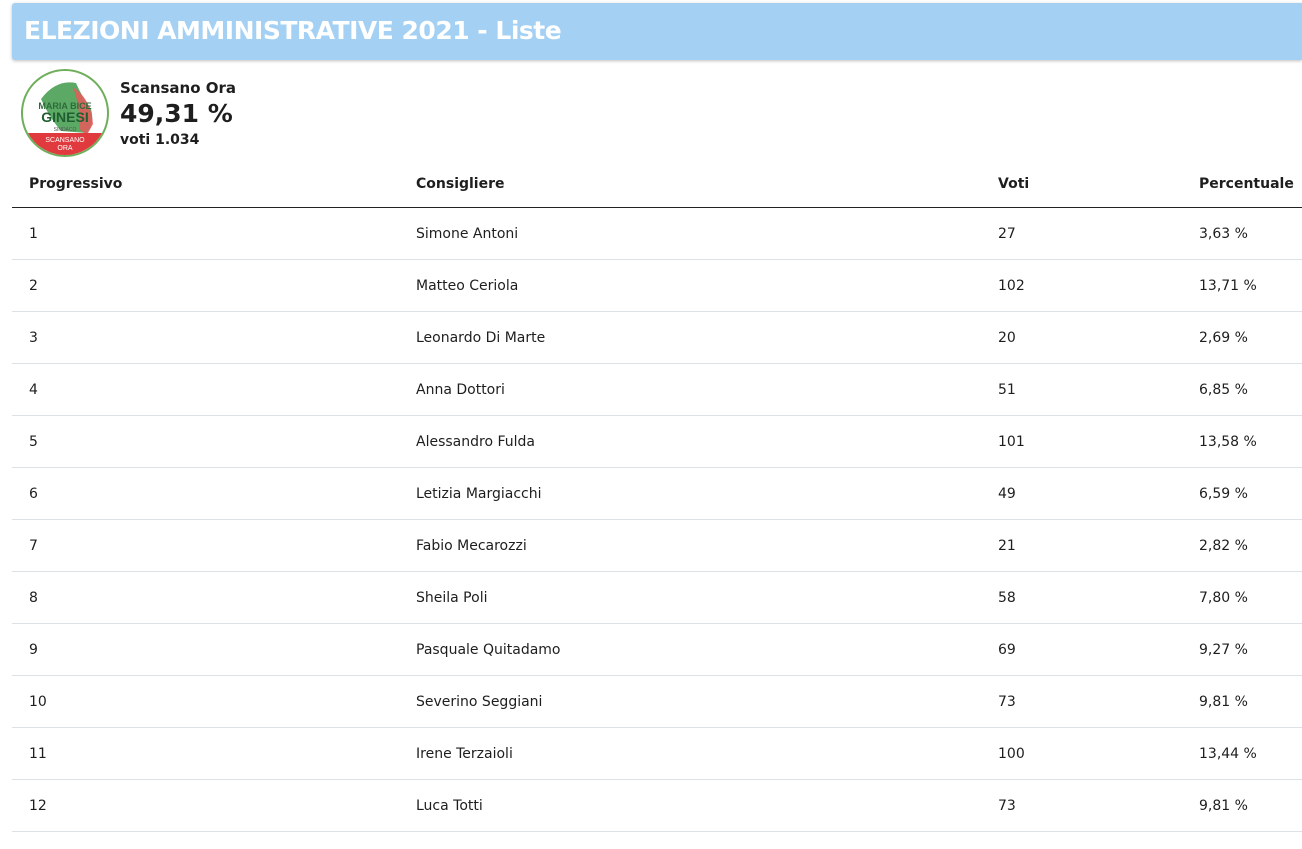  Describe the element at coordinates (1098, 233) in the screenshot. I see `cell-voti: 27` at that location.